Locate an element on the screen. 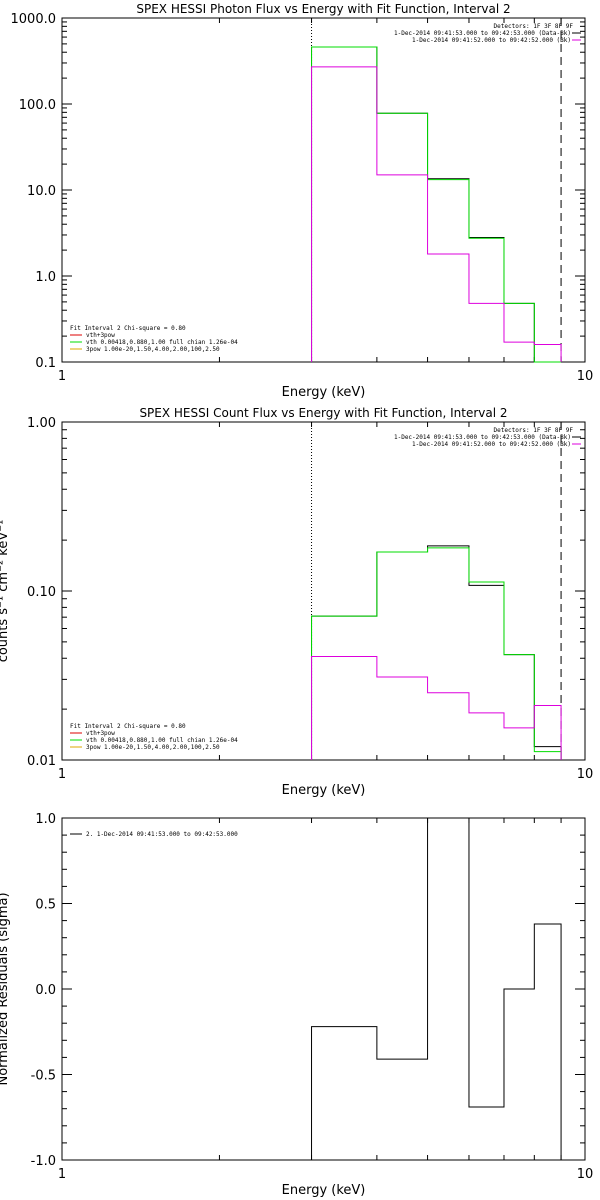  y-tick-label: 1.00 is located at coordinates (41, 423).